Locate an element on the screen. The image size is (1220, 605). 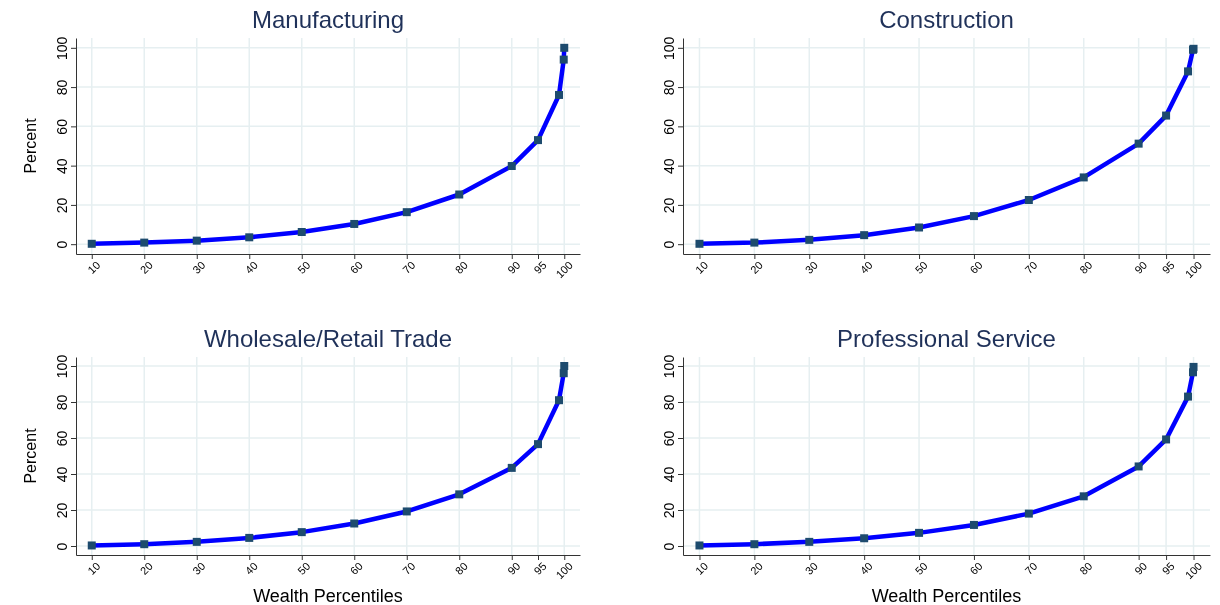
chart-title: Construction is located at coordinates (946, 19).